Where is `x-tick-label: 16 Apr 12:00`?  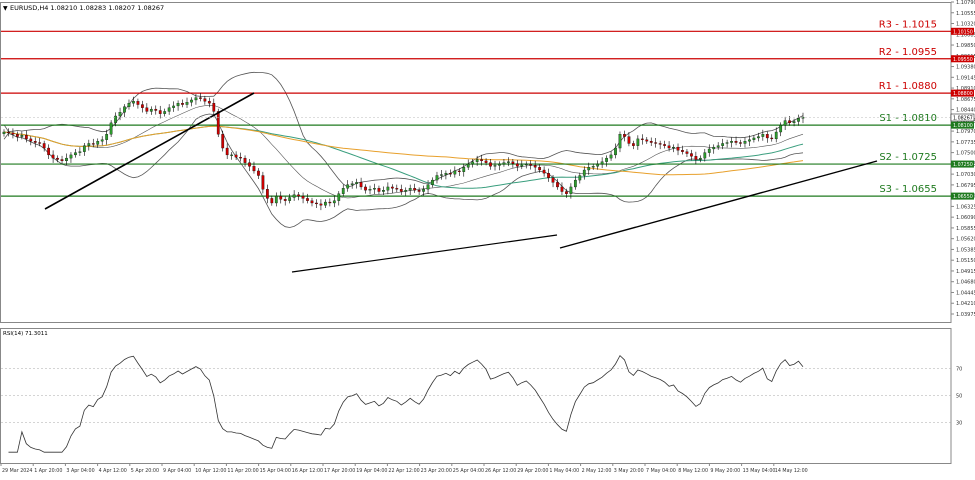
x-tick-label: 16 Apr 12:00 is located at coordinates (307, 471).